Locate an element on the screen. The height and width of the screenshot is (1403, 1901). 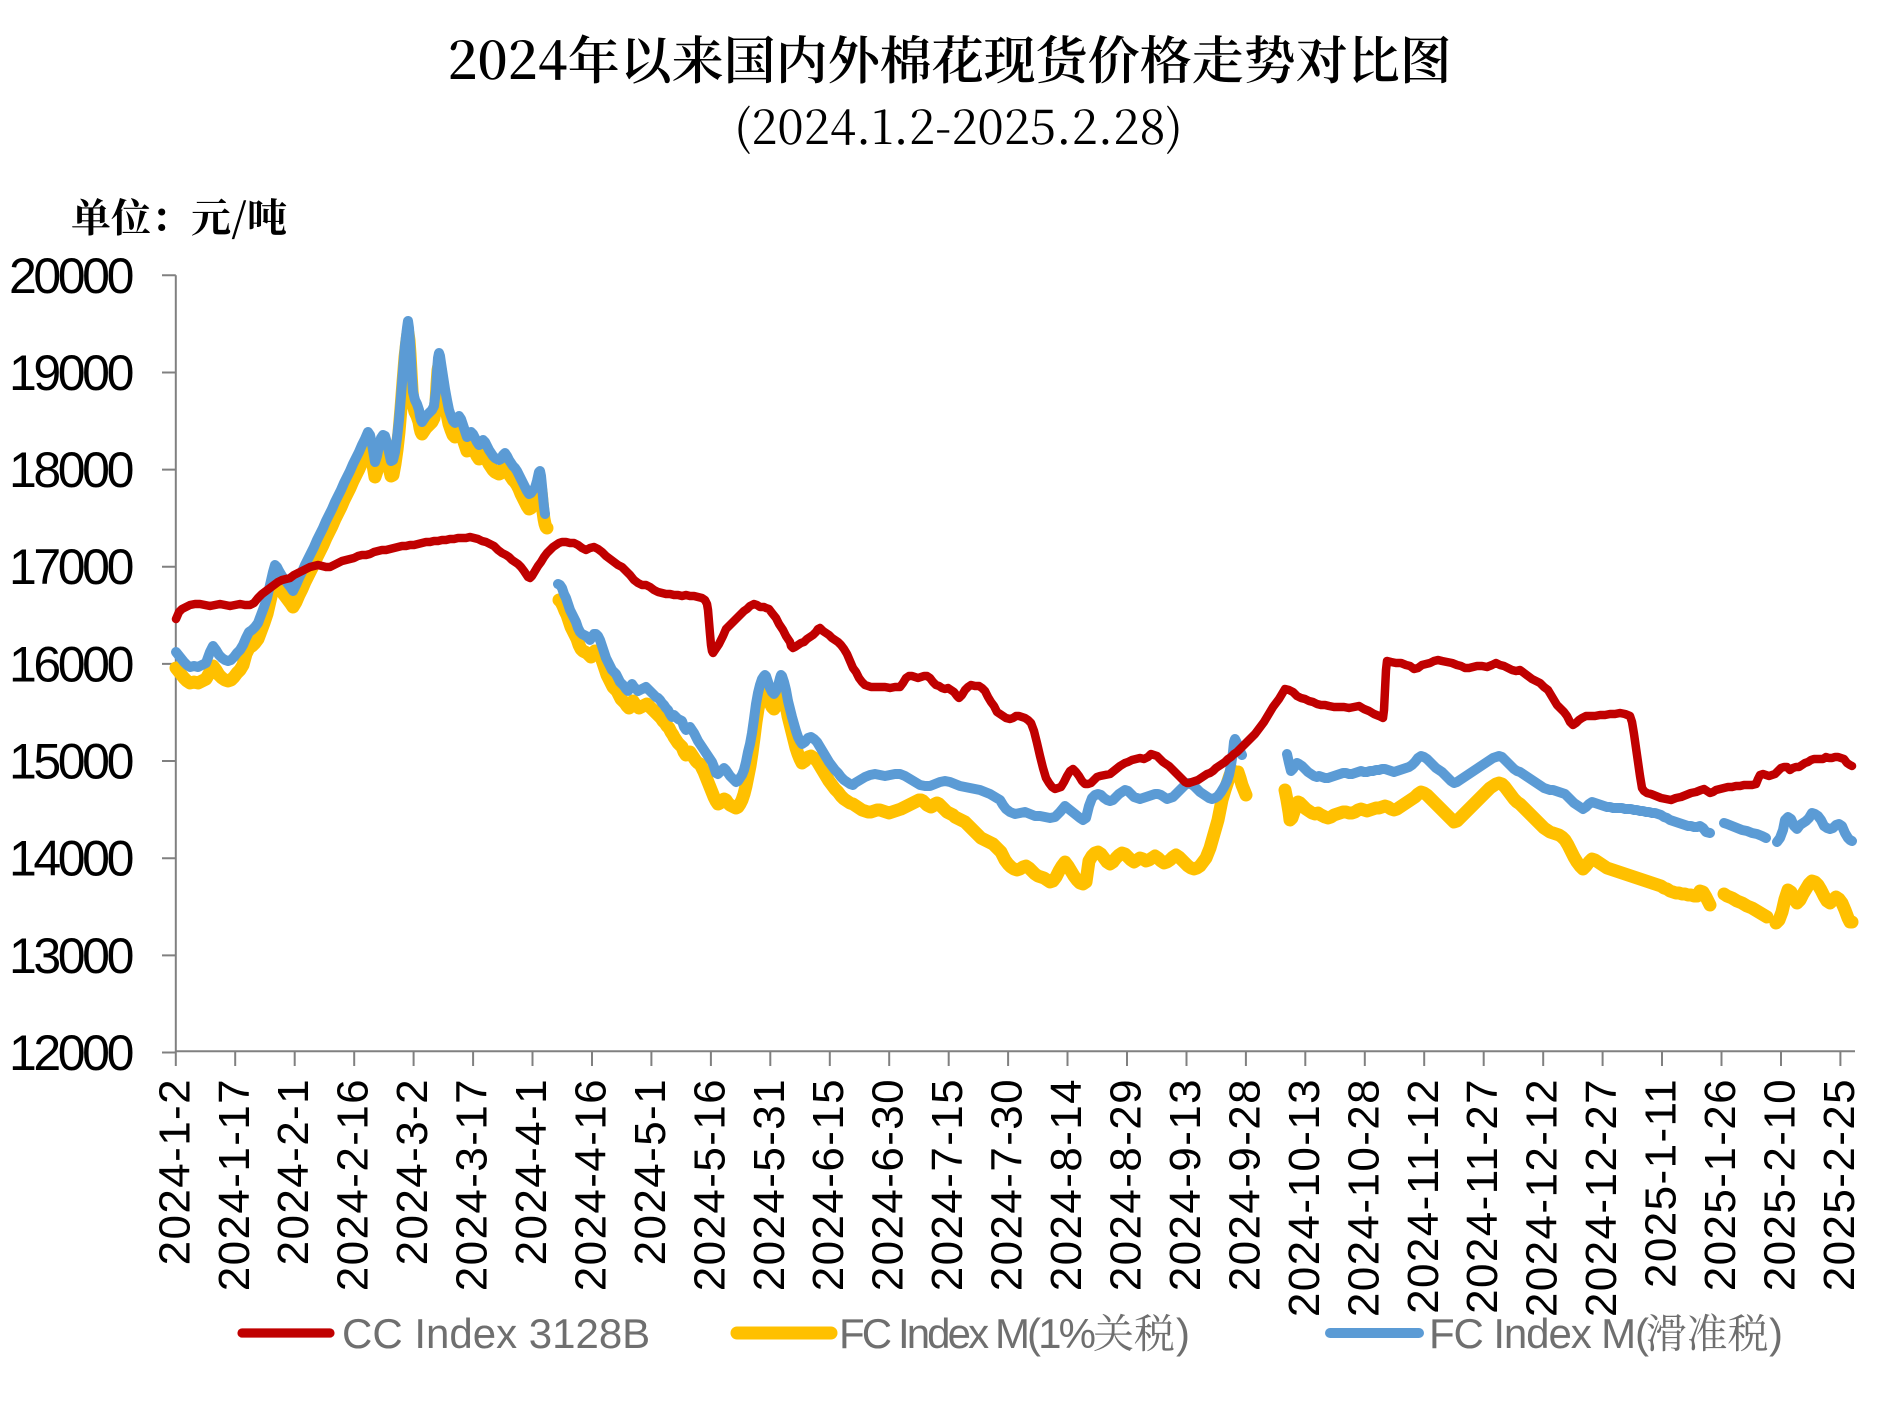
svg-text: FC Index M(1% is located at coordinates (967, 1333).